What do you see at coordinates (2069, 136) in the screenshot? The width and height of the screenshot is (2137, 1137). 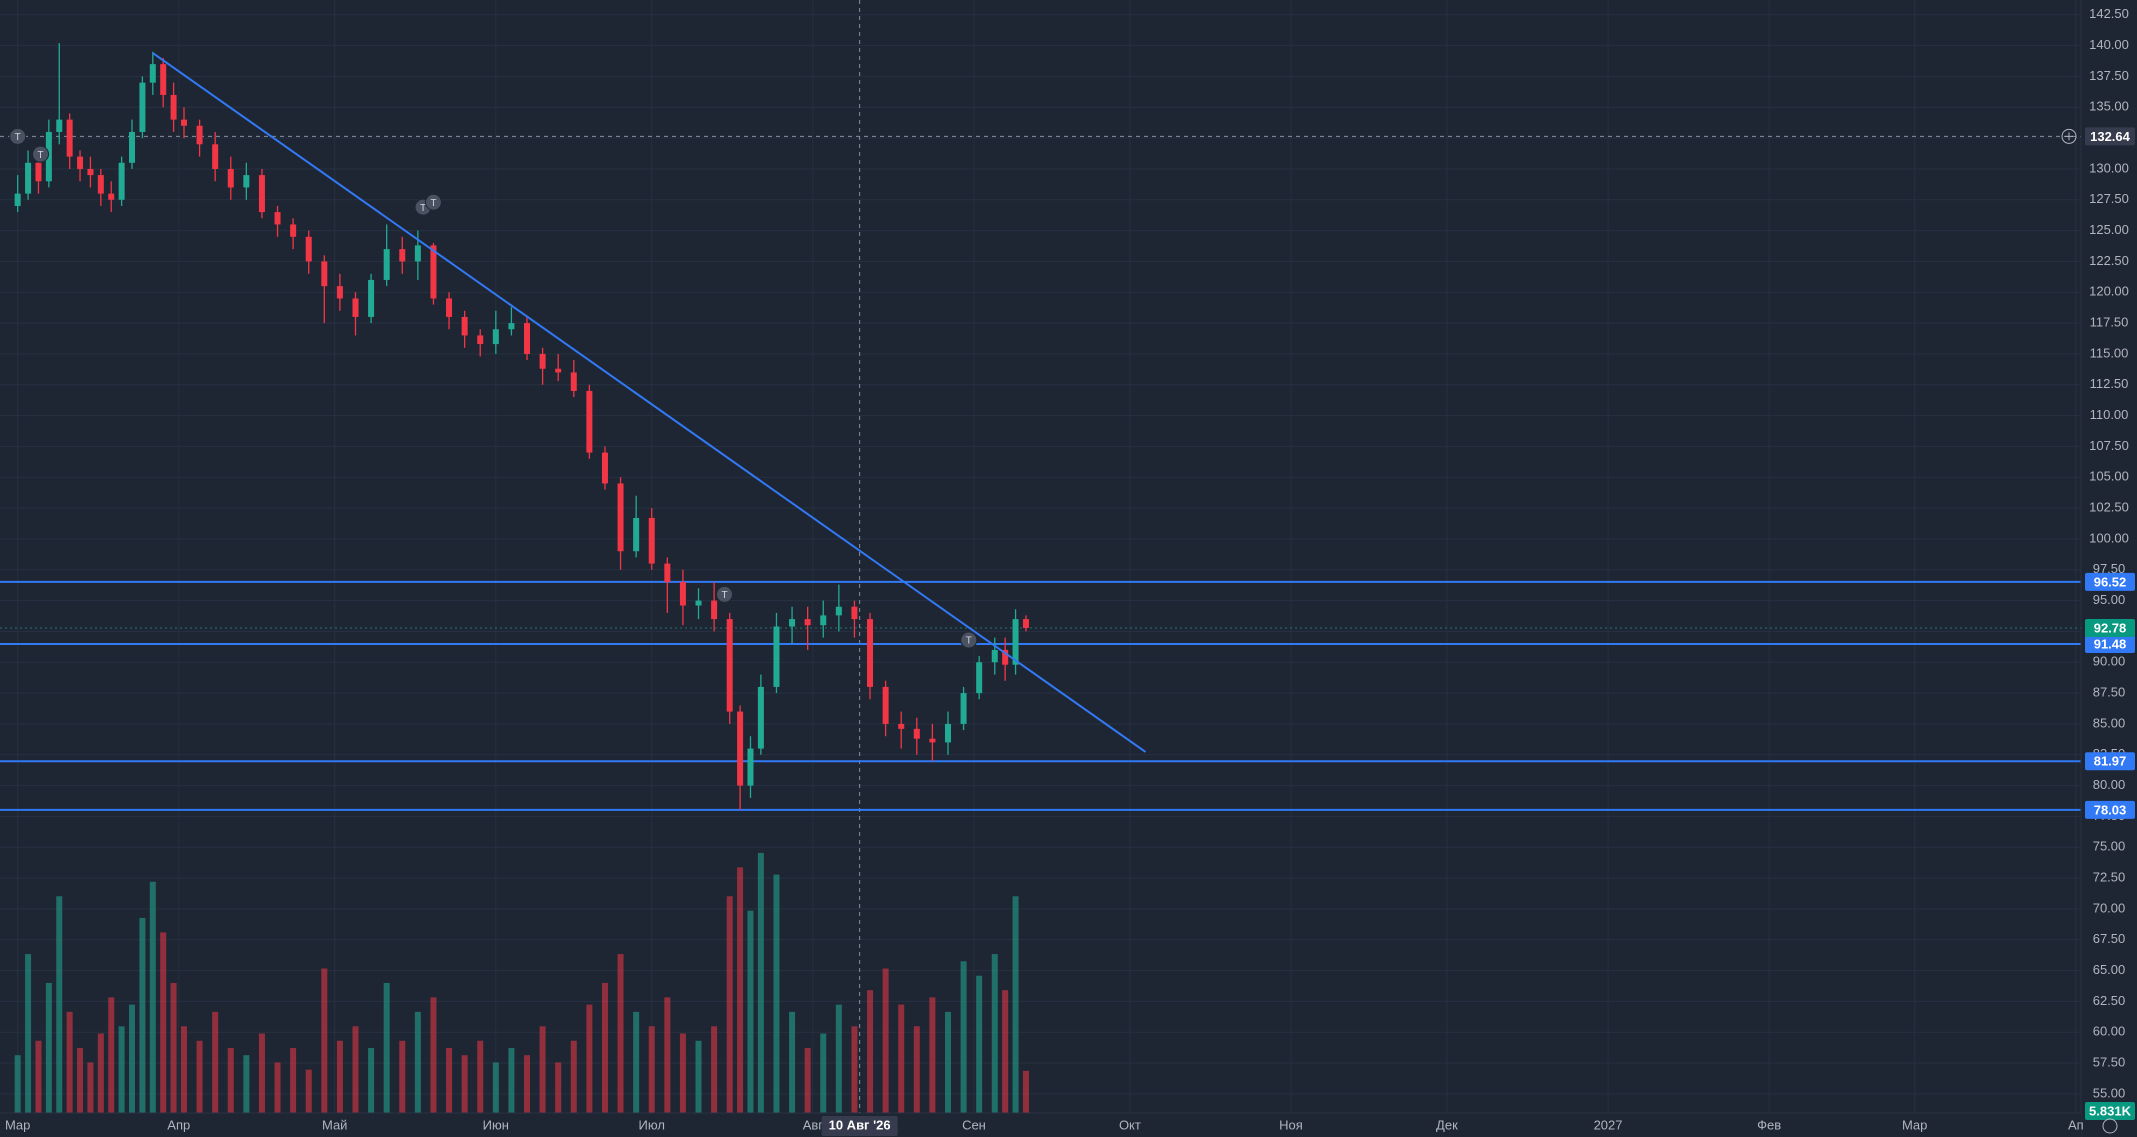 I see `add-alert-button` at bounding box center [2069, 136].